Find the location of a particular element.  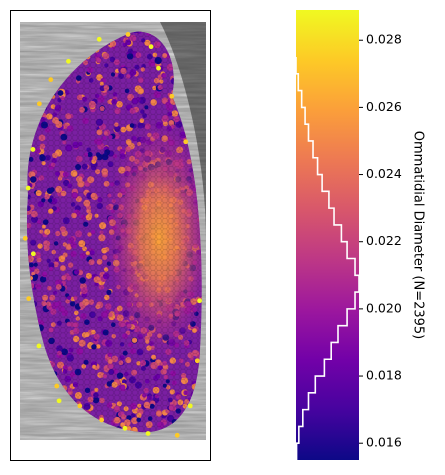

colorbar-tick-label: 0.018 is located at coordinates (384, 375).